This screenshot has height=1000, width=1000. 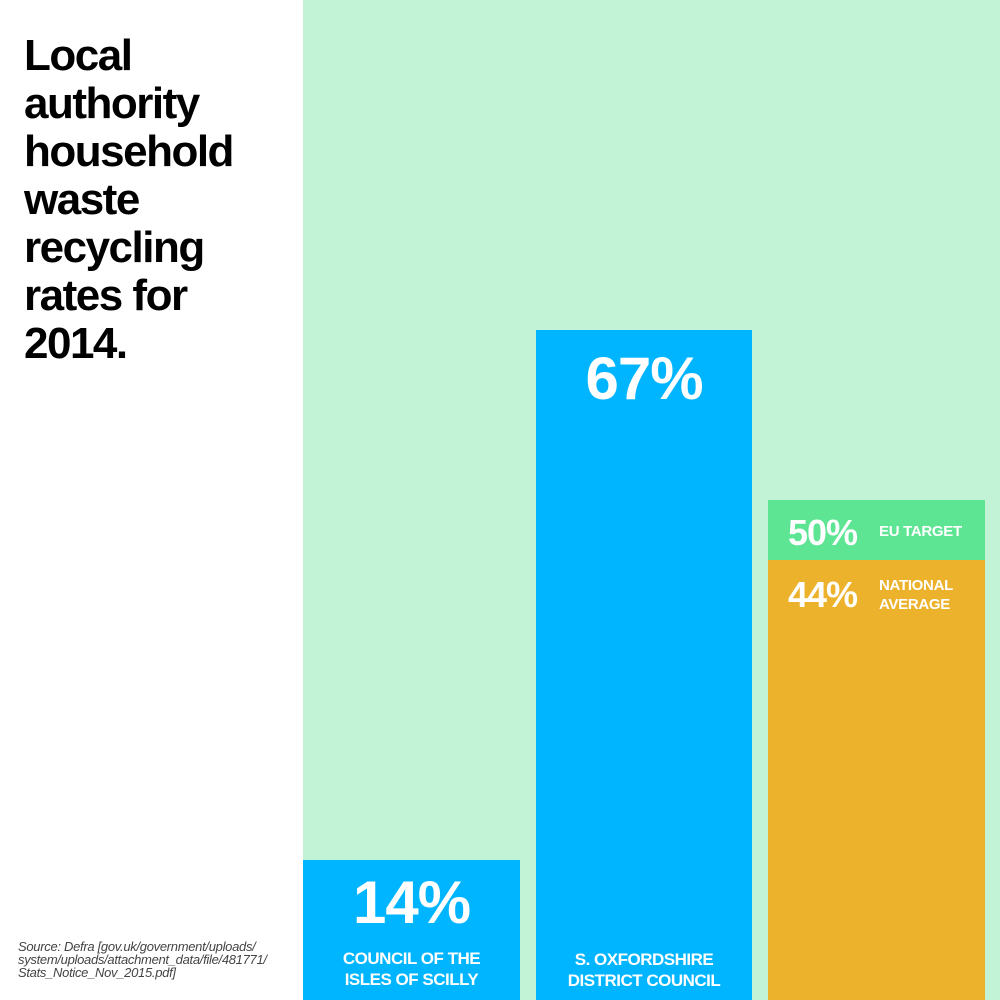 What do you see at coordinates (411, 969) in the screenshot?
I see `bar-category-label: COUNCIL OF THE ISLES OF SCILLY` at bounding box center [411, 969].